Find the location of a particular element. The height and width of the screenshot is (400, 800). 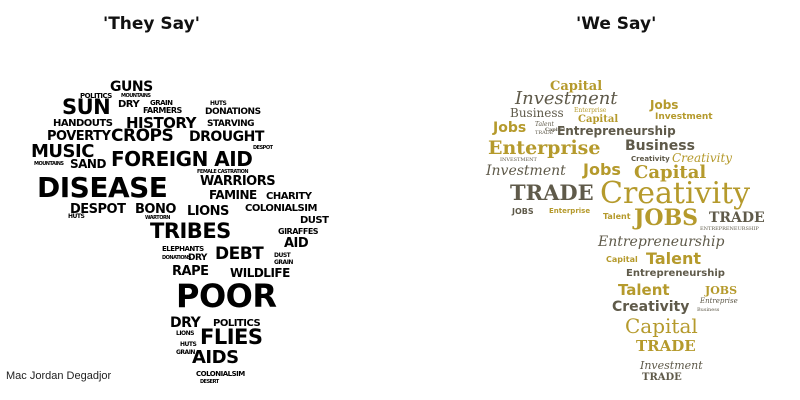

word: Entreprise is located at coordinates (719, 301).